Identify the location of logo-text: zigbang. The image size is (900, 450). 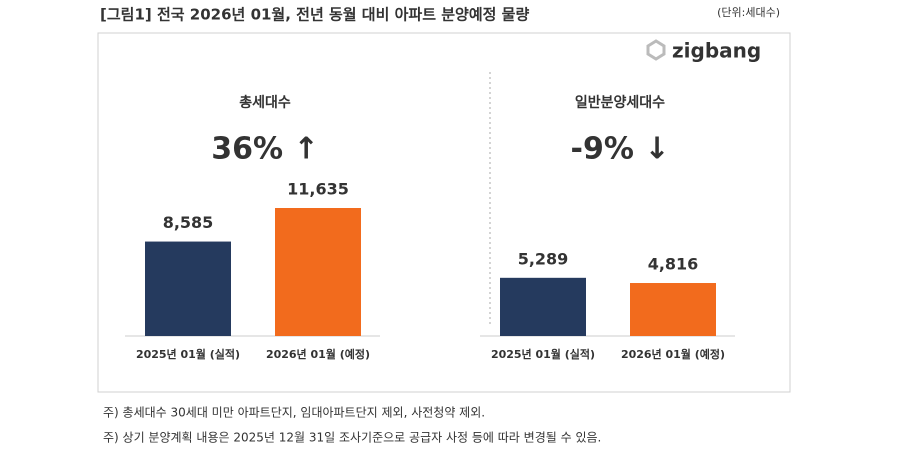
(716, 51).